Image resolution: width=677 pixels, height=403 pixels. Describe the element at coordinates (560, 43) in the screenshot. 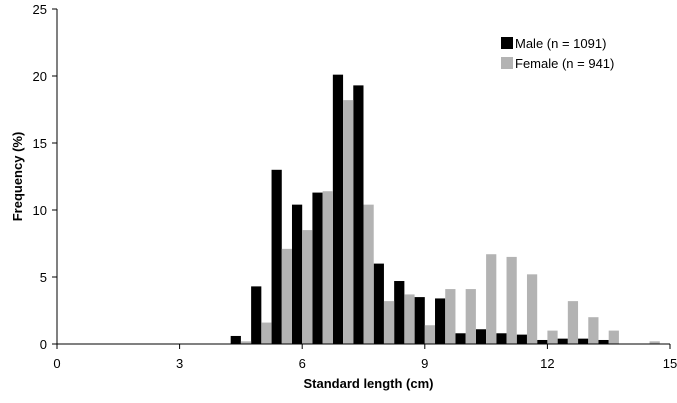

I see `legend-label-male: Male (n = 1091)` at that location.